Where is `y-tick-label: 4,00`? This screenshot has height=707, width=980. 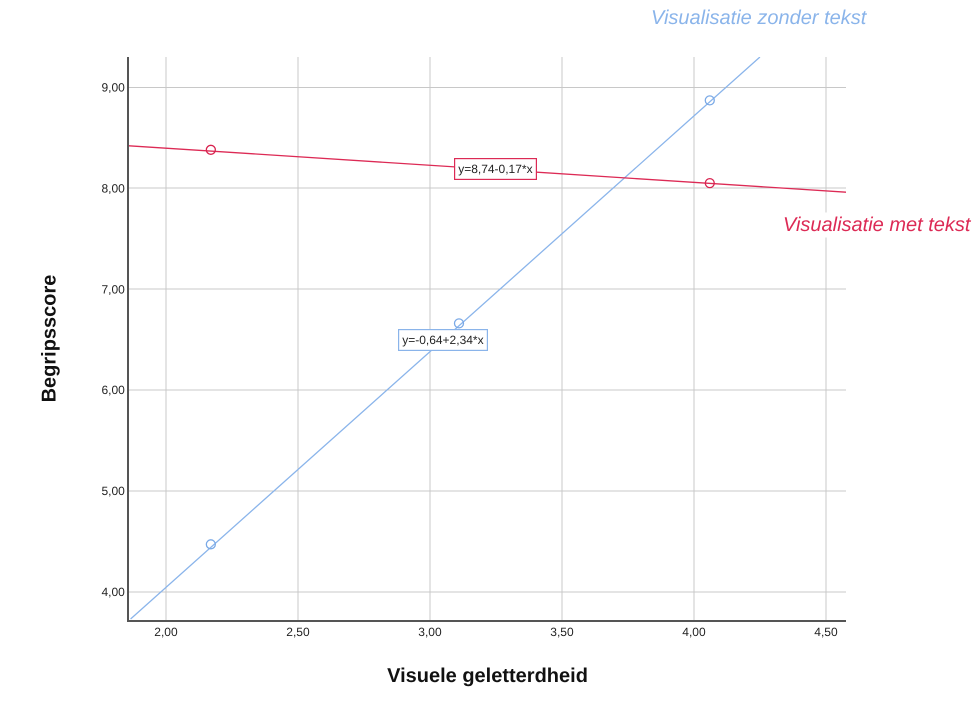
y-tick-label: 4,00 is located at coordinates (113, 591).